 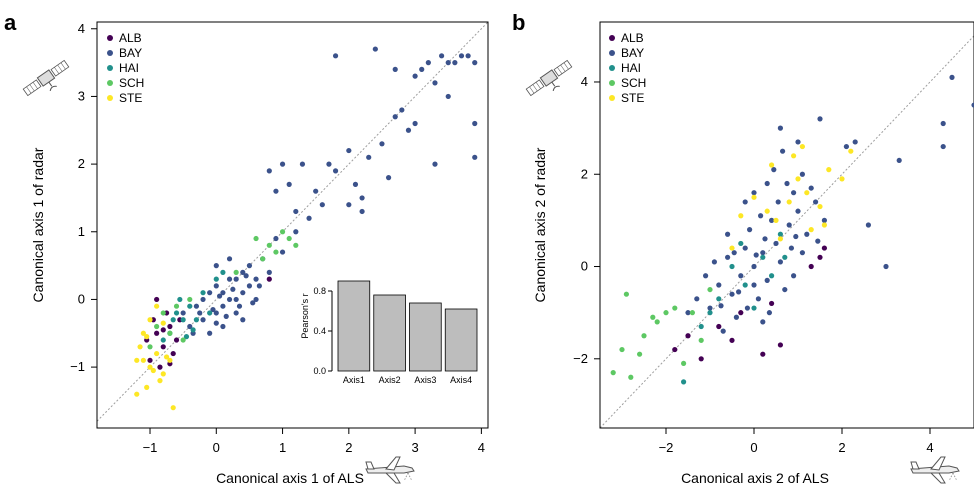 I want to click on y-tick-label: −2, so click(x=580, y=358).